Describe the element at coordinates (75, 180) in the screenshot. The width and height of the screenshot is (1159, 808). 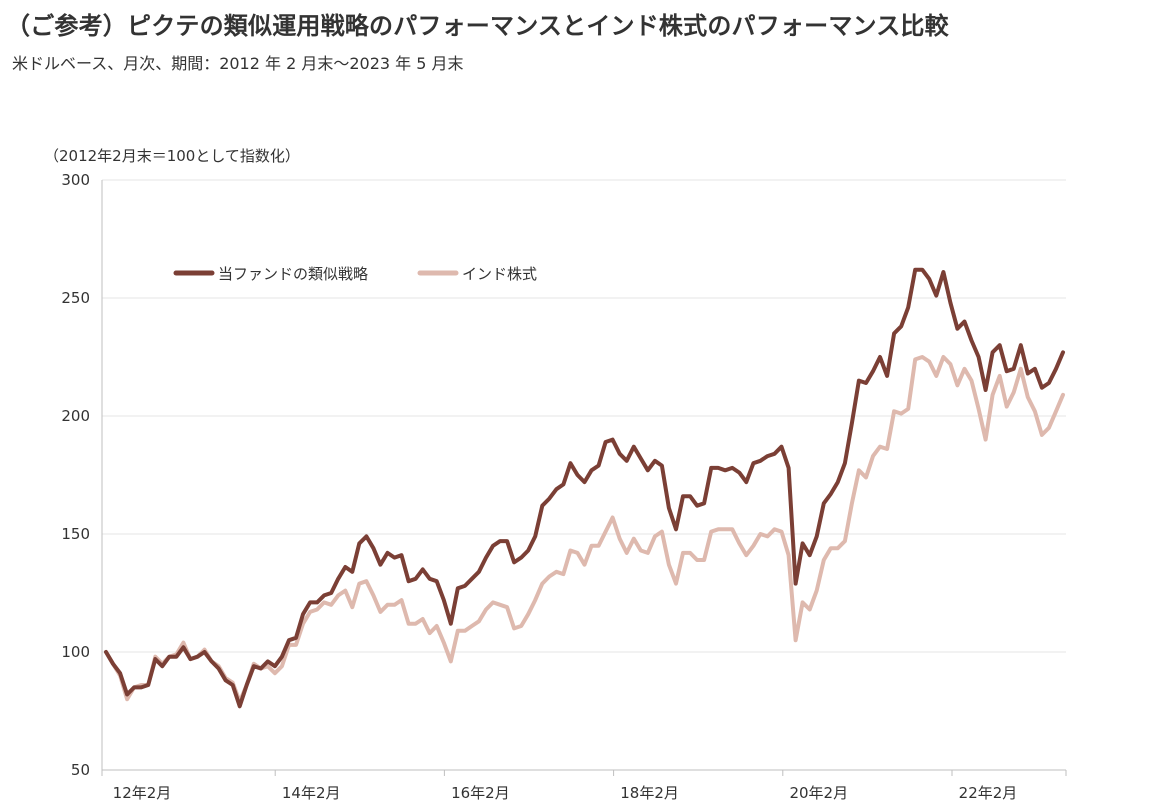
I see `y-tick-label: 300` at that location.